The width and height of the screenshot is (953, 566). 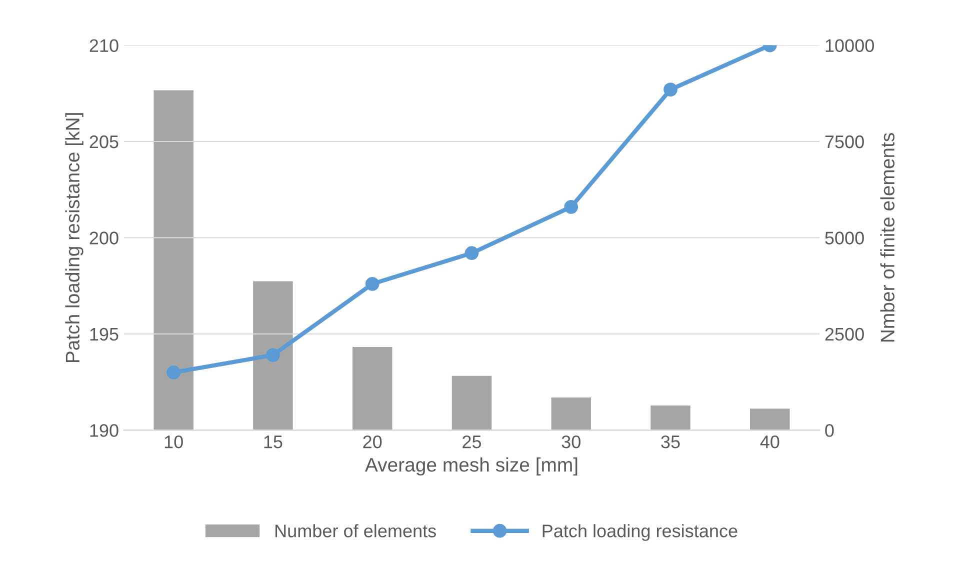 I want to click on y2-tick-label: 5000, so click(x=844, y=238).